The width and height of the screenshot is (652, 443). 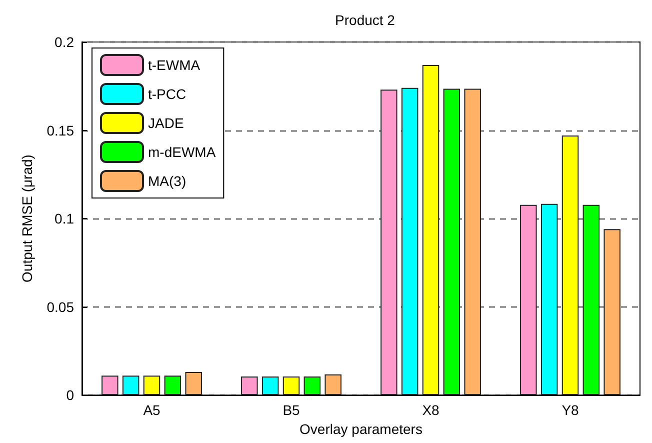 What do you see at coordinates (167, 94) in the screenshot?
I see `legend-label: t-PCC` at bounding box center [167, 94].